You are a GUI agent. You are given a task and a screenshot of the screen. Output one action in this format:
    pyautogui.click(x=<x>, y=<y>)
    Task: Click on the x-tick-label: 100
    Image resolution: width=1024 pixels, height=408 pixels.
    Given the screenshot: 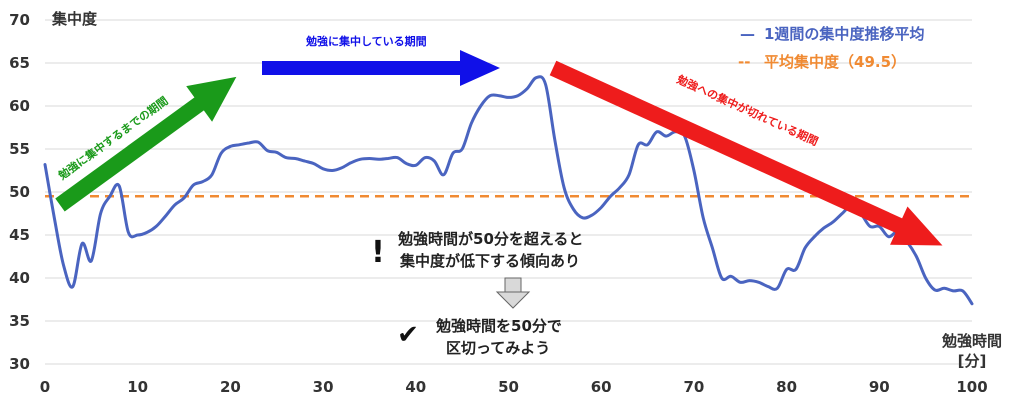 What is the action you would take?
    pyautogui.click(x=971, y=387)
    